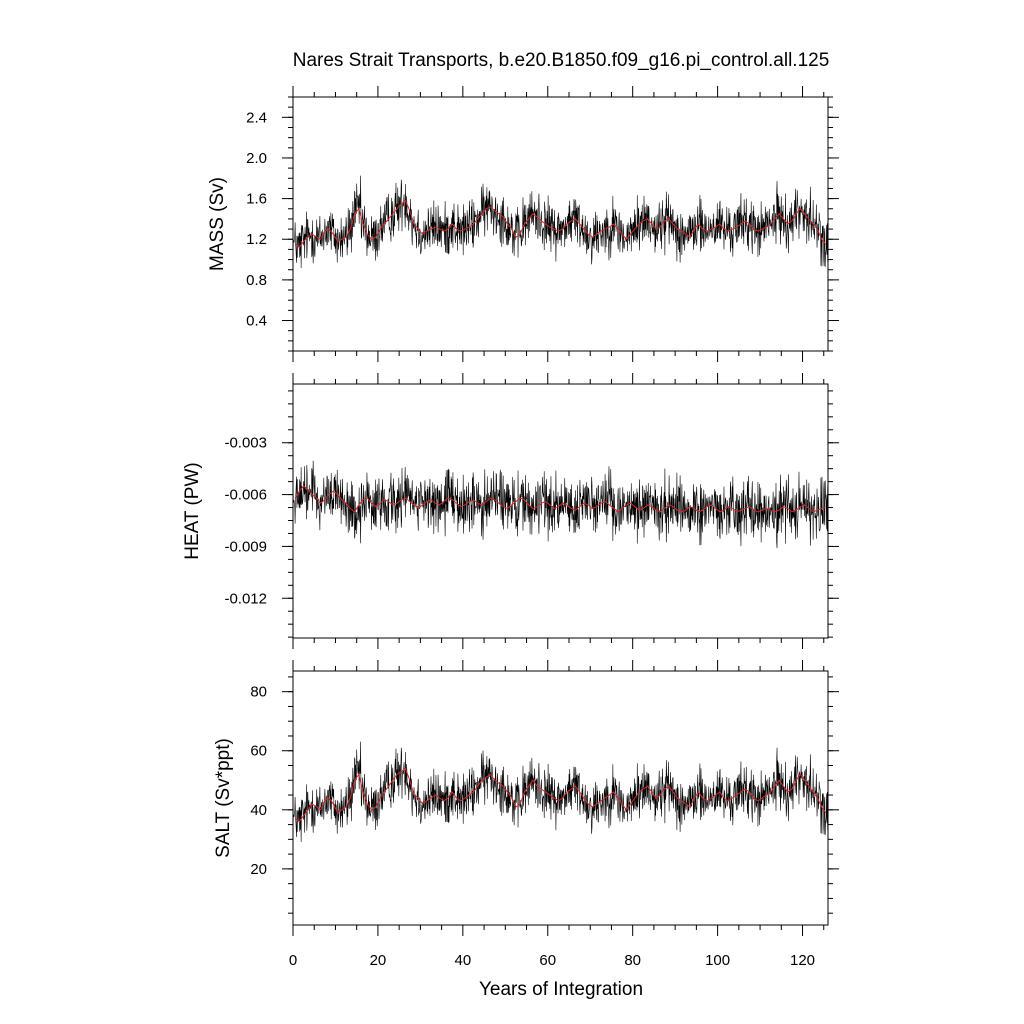 This screenshot has height=1024, width=1024. I want to click on y-axis-label: SALT (Sv*ppt), so click(223, 798).